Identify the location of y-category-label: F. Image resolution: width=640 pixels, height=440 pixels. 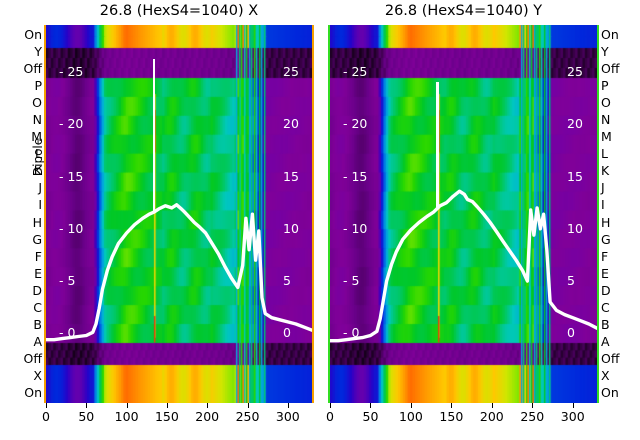
(38, 256).